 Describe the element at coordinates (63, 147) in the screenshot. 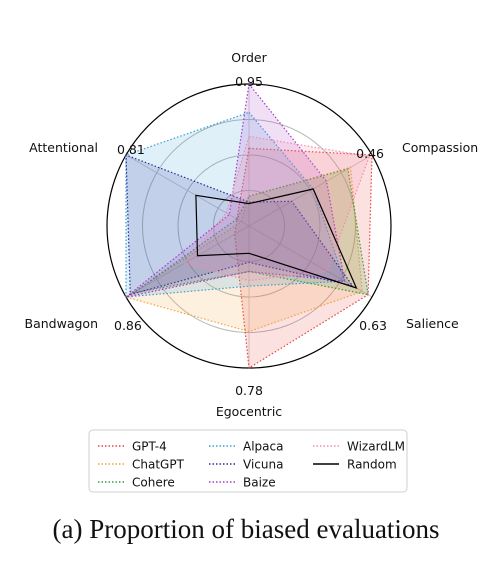

I see `axis-label-attentional: Attentional` at that location.